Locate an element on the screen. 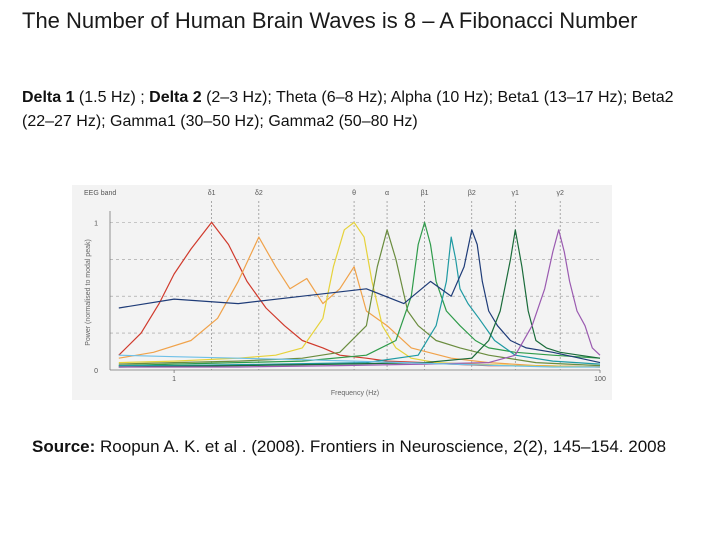 This screenshot has height=540, width=720. band-name-delta2: Delta 2 is located at coordinates (175, 97).